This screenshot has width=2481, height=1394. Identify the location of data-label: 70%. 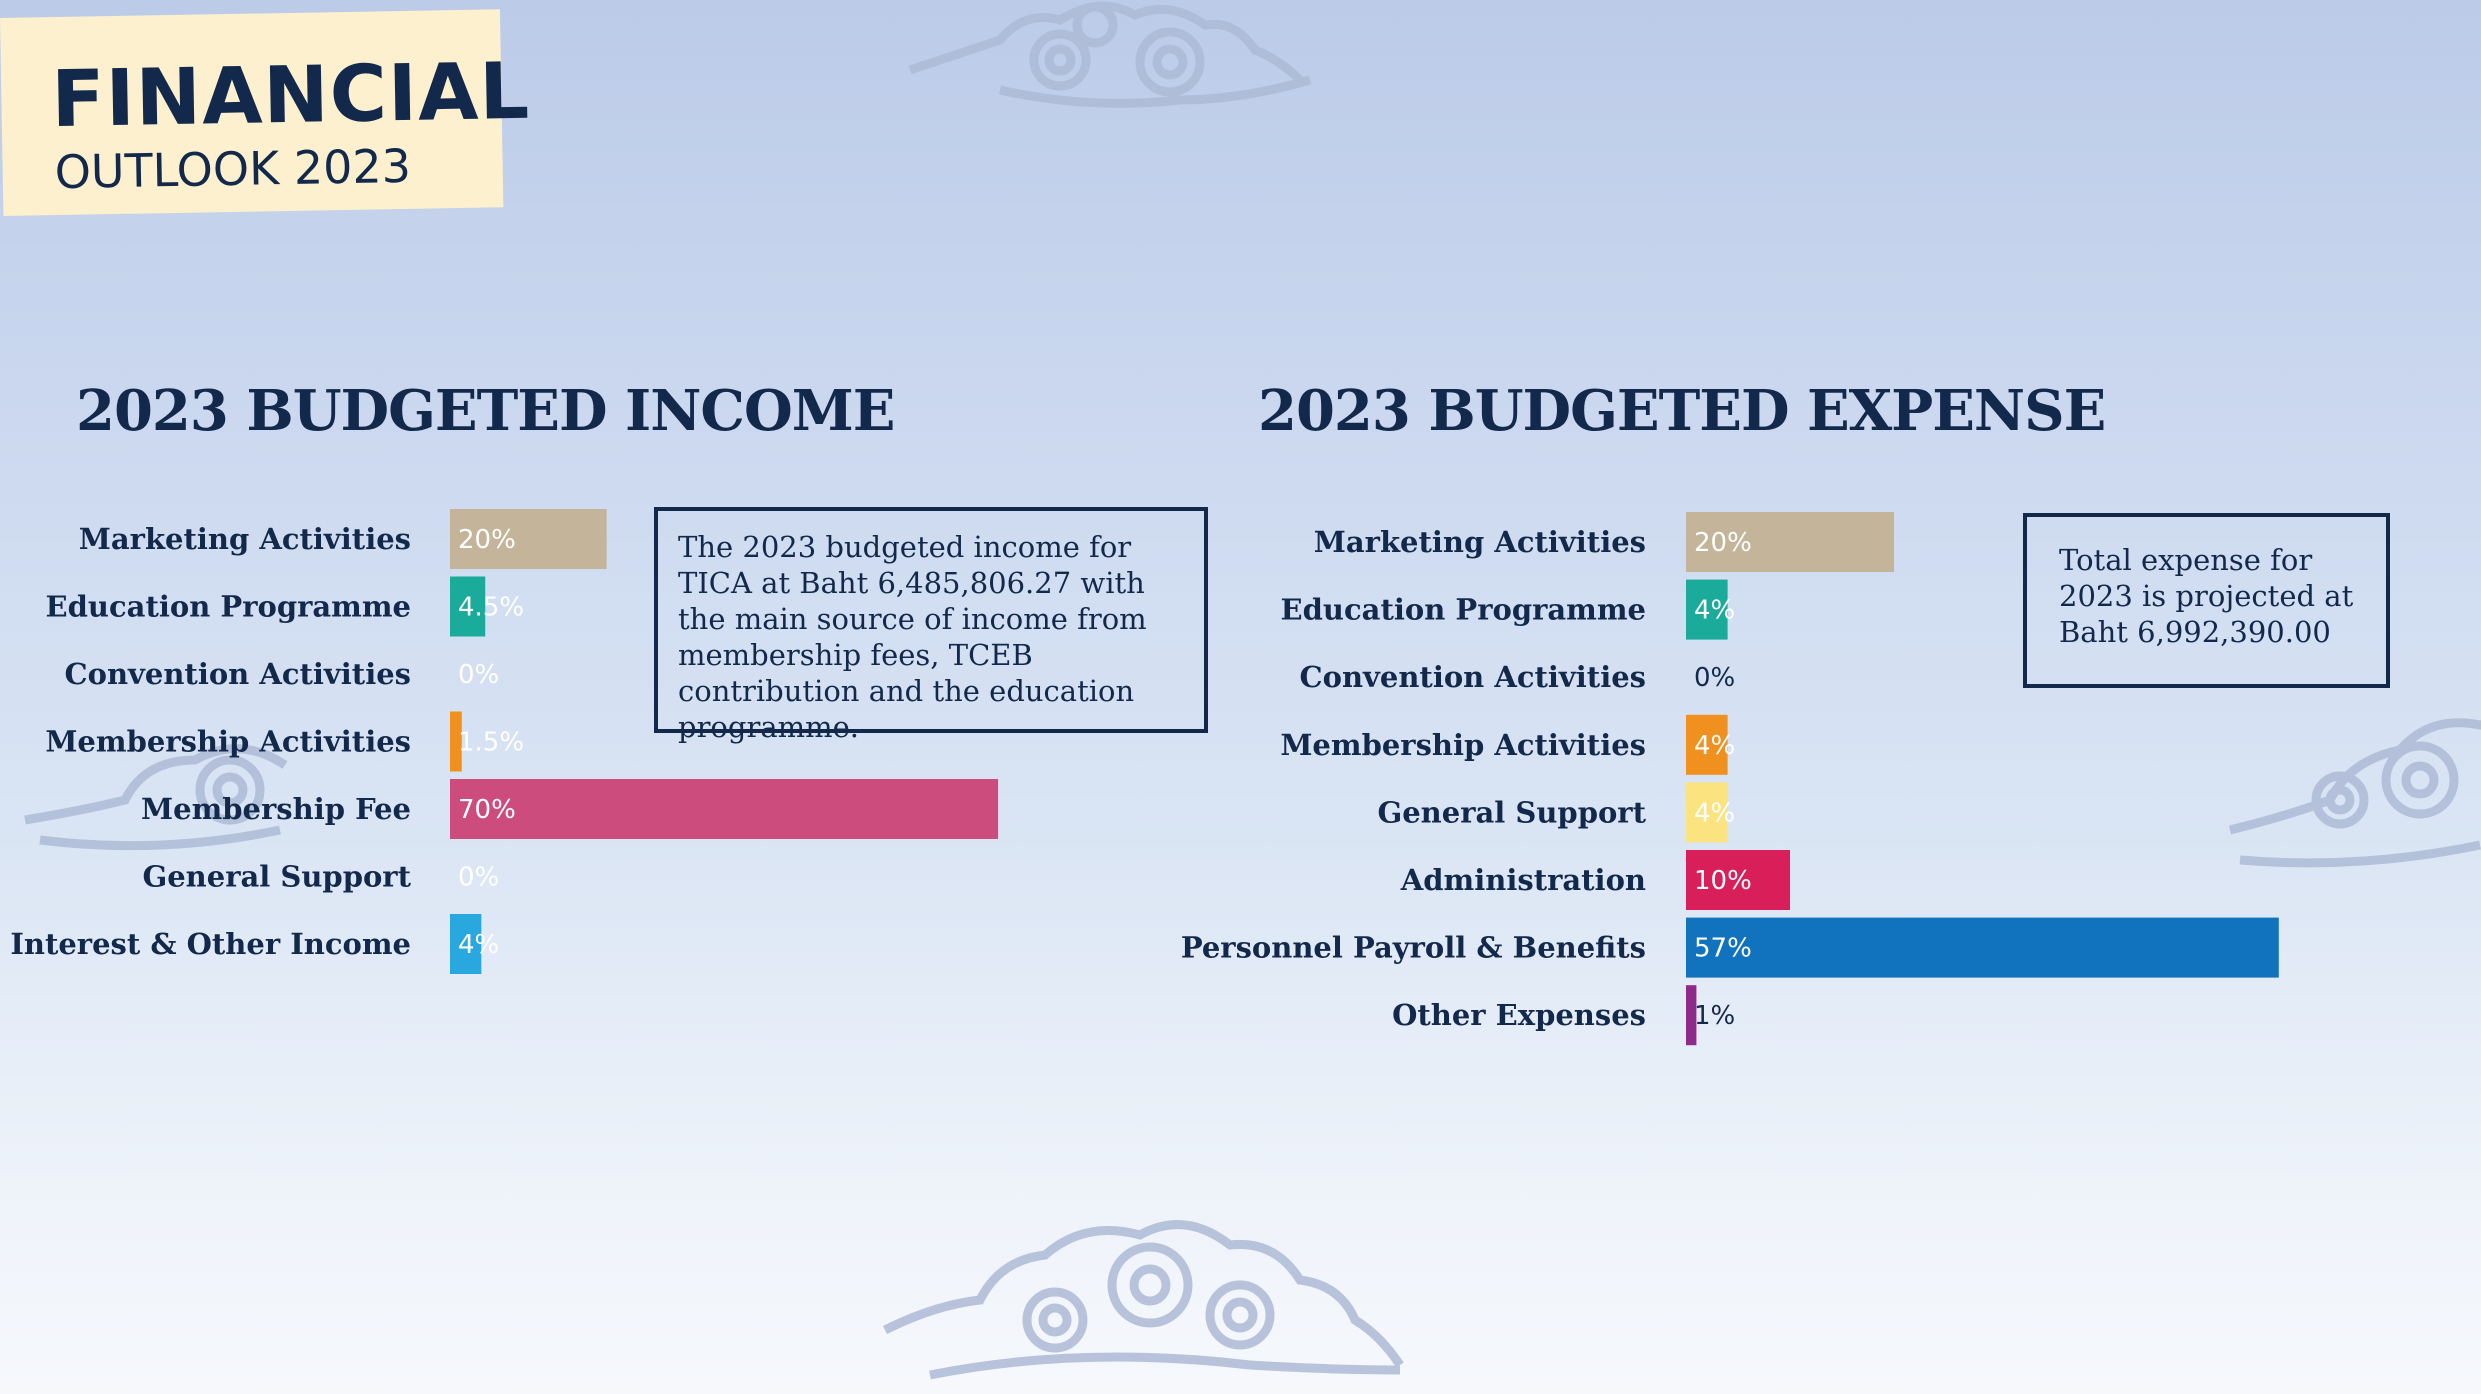
(487, 810).